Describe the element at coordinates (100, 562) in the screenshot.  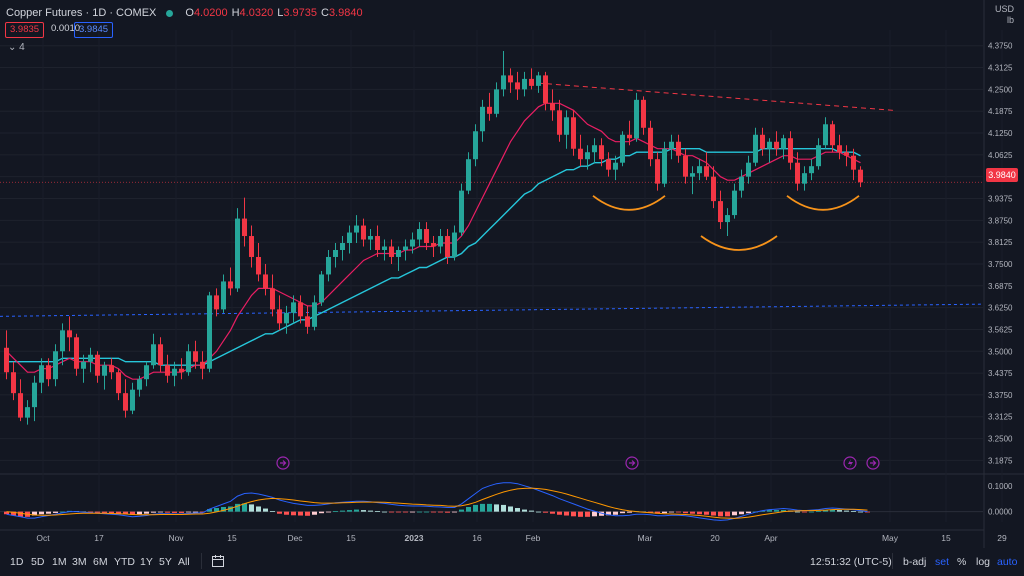
I see `timeframe-6m: 6M` at that location.